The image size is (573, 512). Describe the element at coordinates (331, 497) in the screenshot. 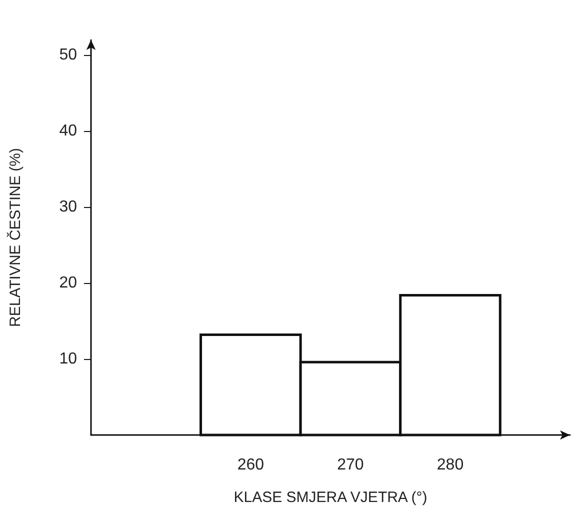

I see `x-axis-title: KLASE SMJERA VJETRA (°)` at that location.